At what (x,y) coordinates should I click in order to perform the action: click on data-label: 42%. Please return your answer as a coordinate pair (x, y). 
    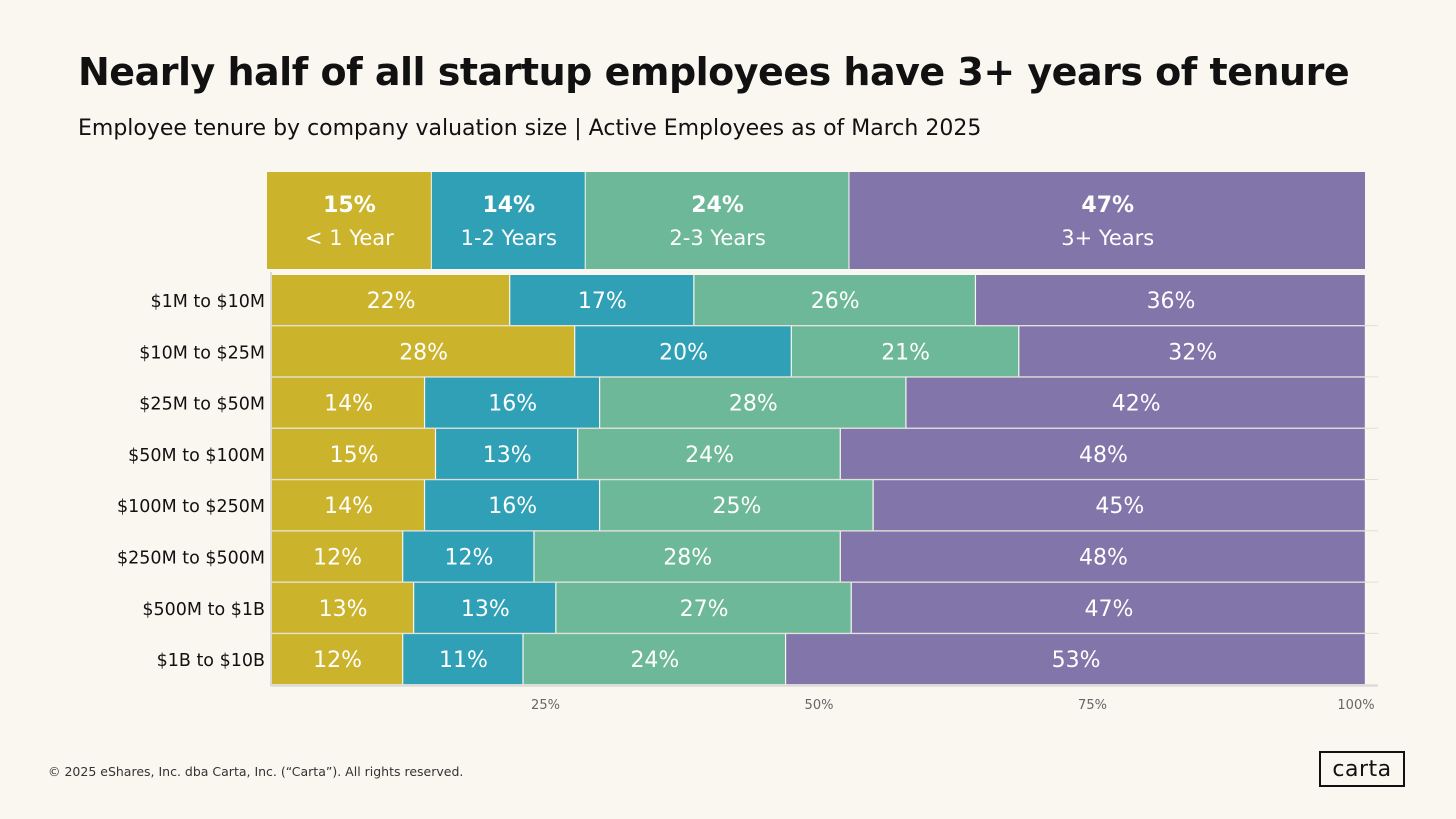
    Looking at the image, I should click on (1136, 404).